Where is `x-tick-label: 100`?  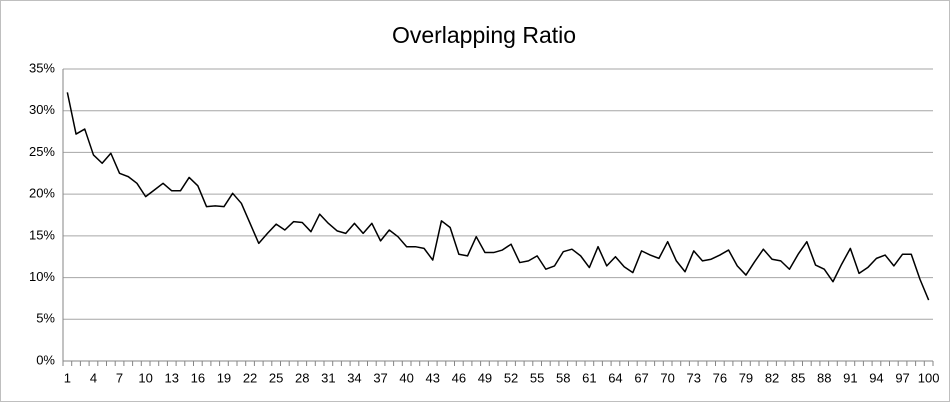
x-tick-label: 100 is located at coordinates (929, 377).